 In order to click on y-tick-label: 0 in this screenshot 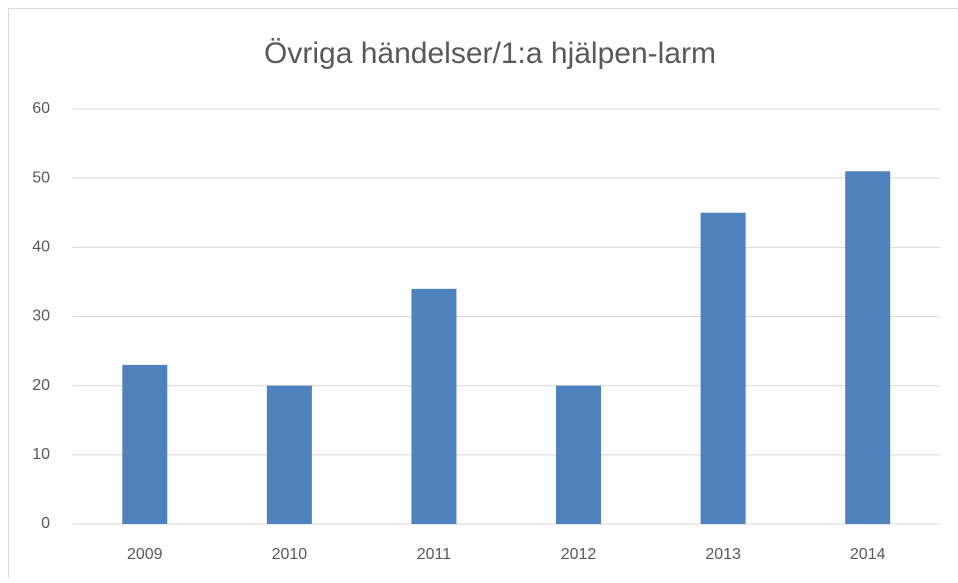, I will do `click(45, 523)`.